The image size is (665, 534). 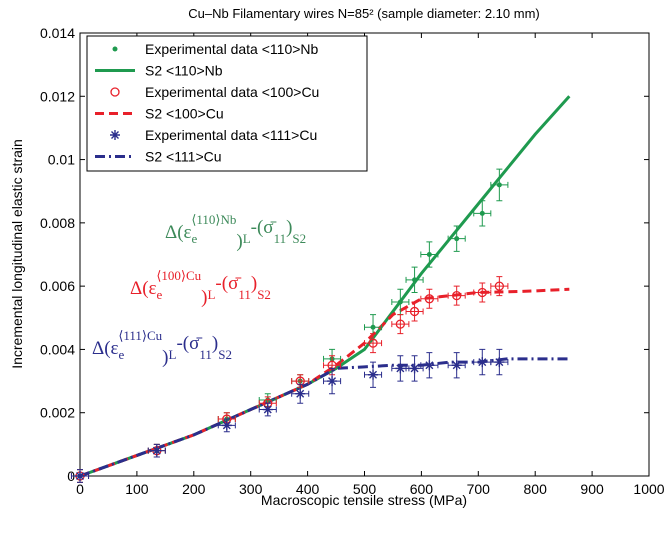 What do you see at coordinates (592, 489) in the screenshot?
I see `x-tick-label: 900` at bounding box center [592, 489].